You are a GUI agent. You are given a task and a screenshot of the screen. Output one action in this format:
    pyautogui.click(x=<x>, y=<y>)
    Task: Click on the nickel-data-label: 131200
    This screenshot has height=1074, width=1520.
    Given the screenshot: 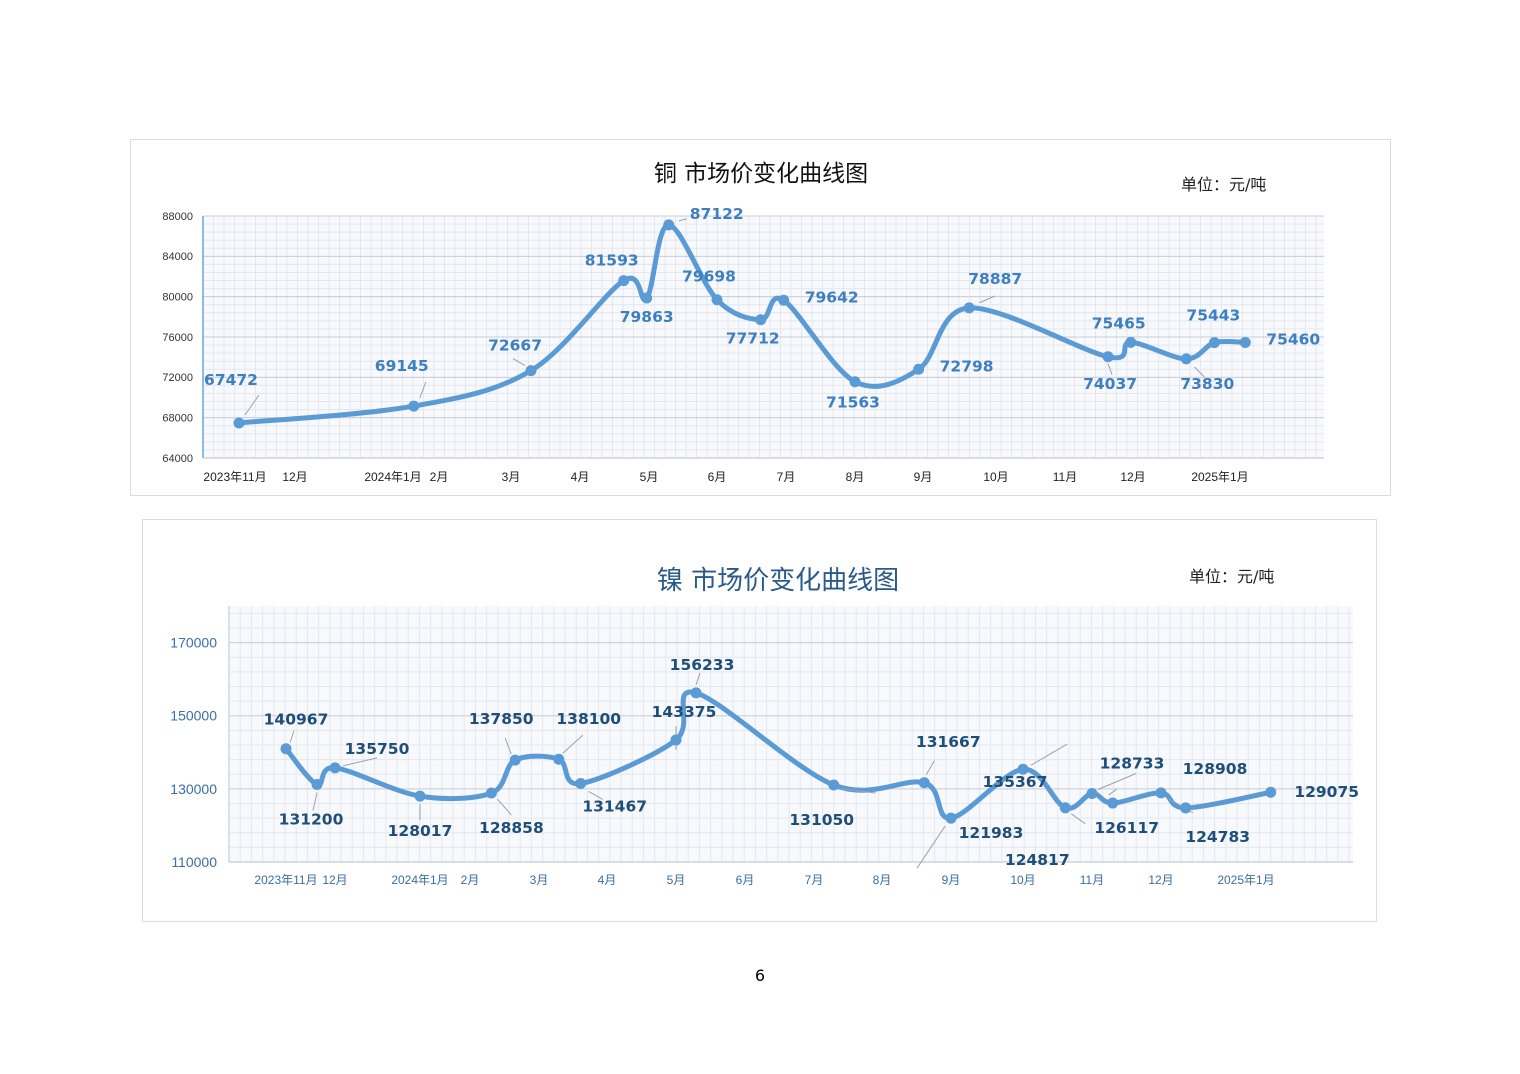 What is the action you would take?
    pyautogui.click(x=311, y=819)
    